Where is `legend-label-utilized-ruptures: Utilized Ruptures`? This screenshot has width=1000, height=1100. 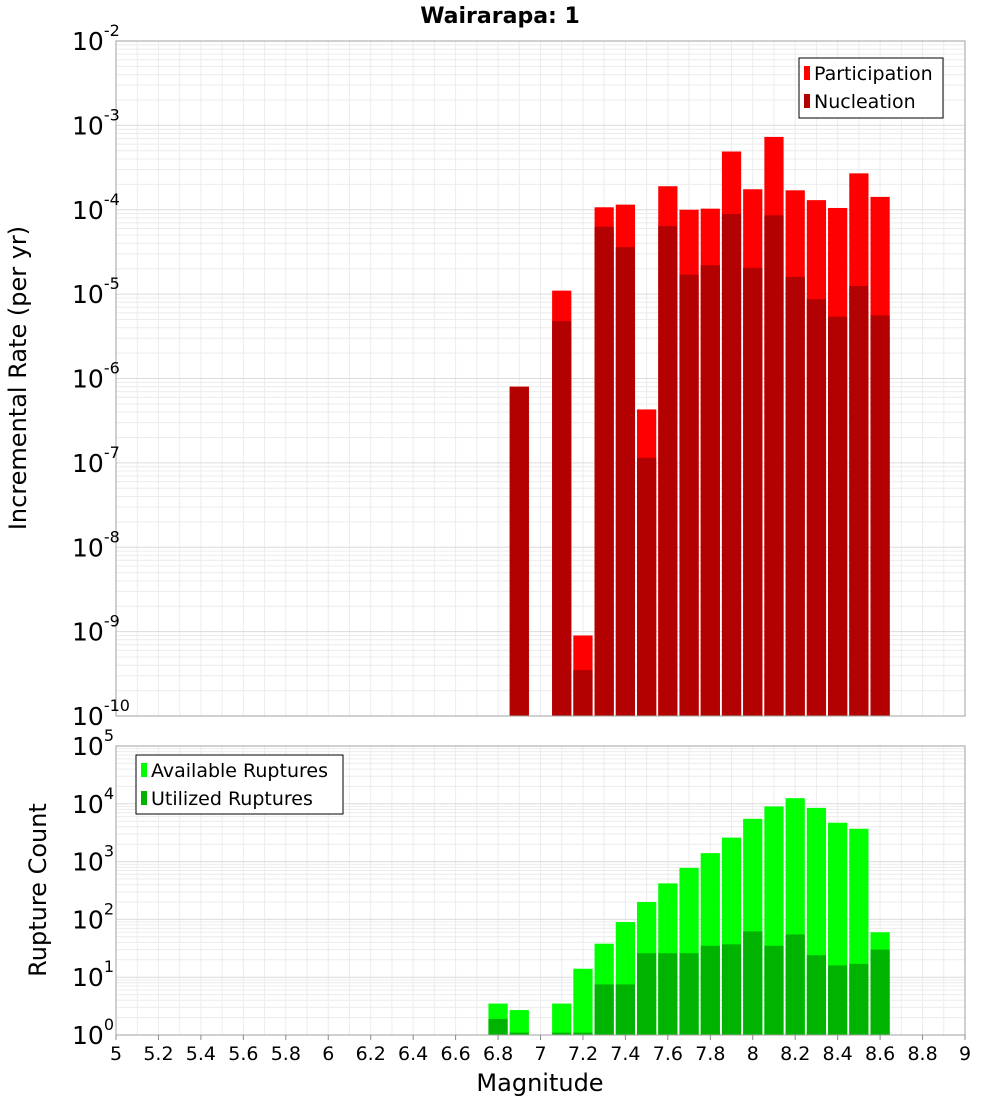 legend-label-utilized-ruptures: Utilized Ruptures is located at coordinates (232, 799).